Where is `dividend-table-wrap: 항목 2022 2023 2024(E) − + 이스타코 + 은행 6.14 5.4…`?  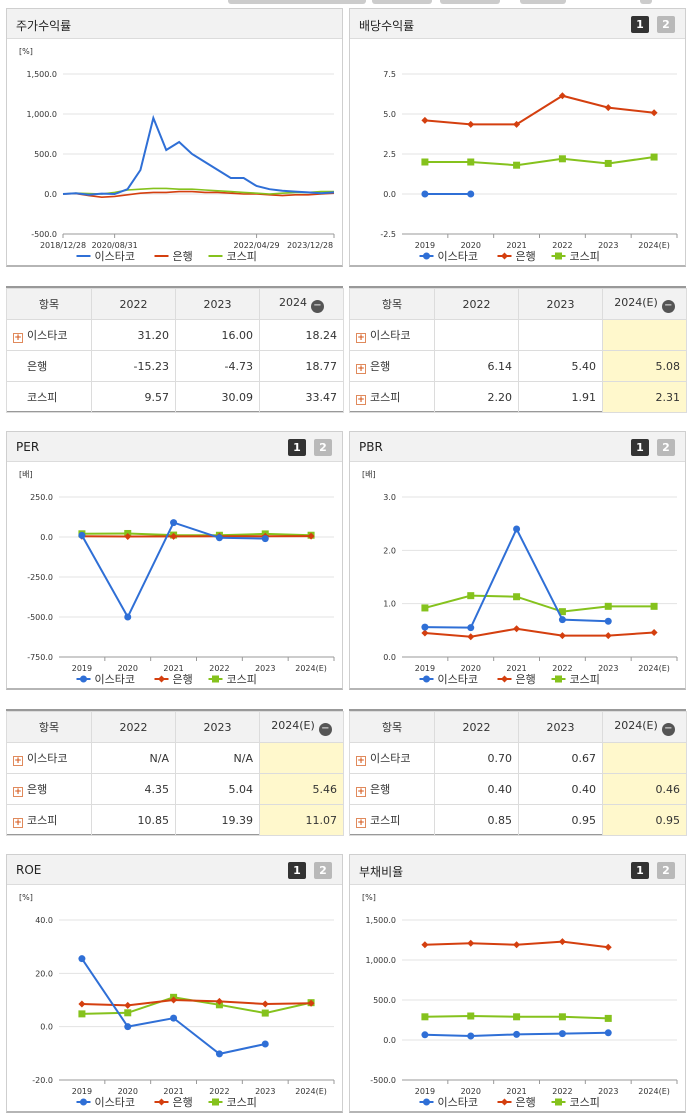
dividend-table-wrap: 항목 2022 2023 2024(E) − + 이스타코 + 은행 6.14 5.4… is located at coordinates (518, 349).